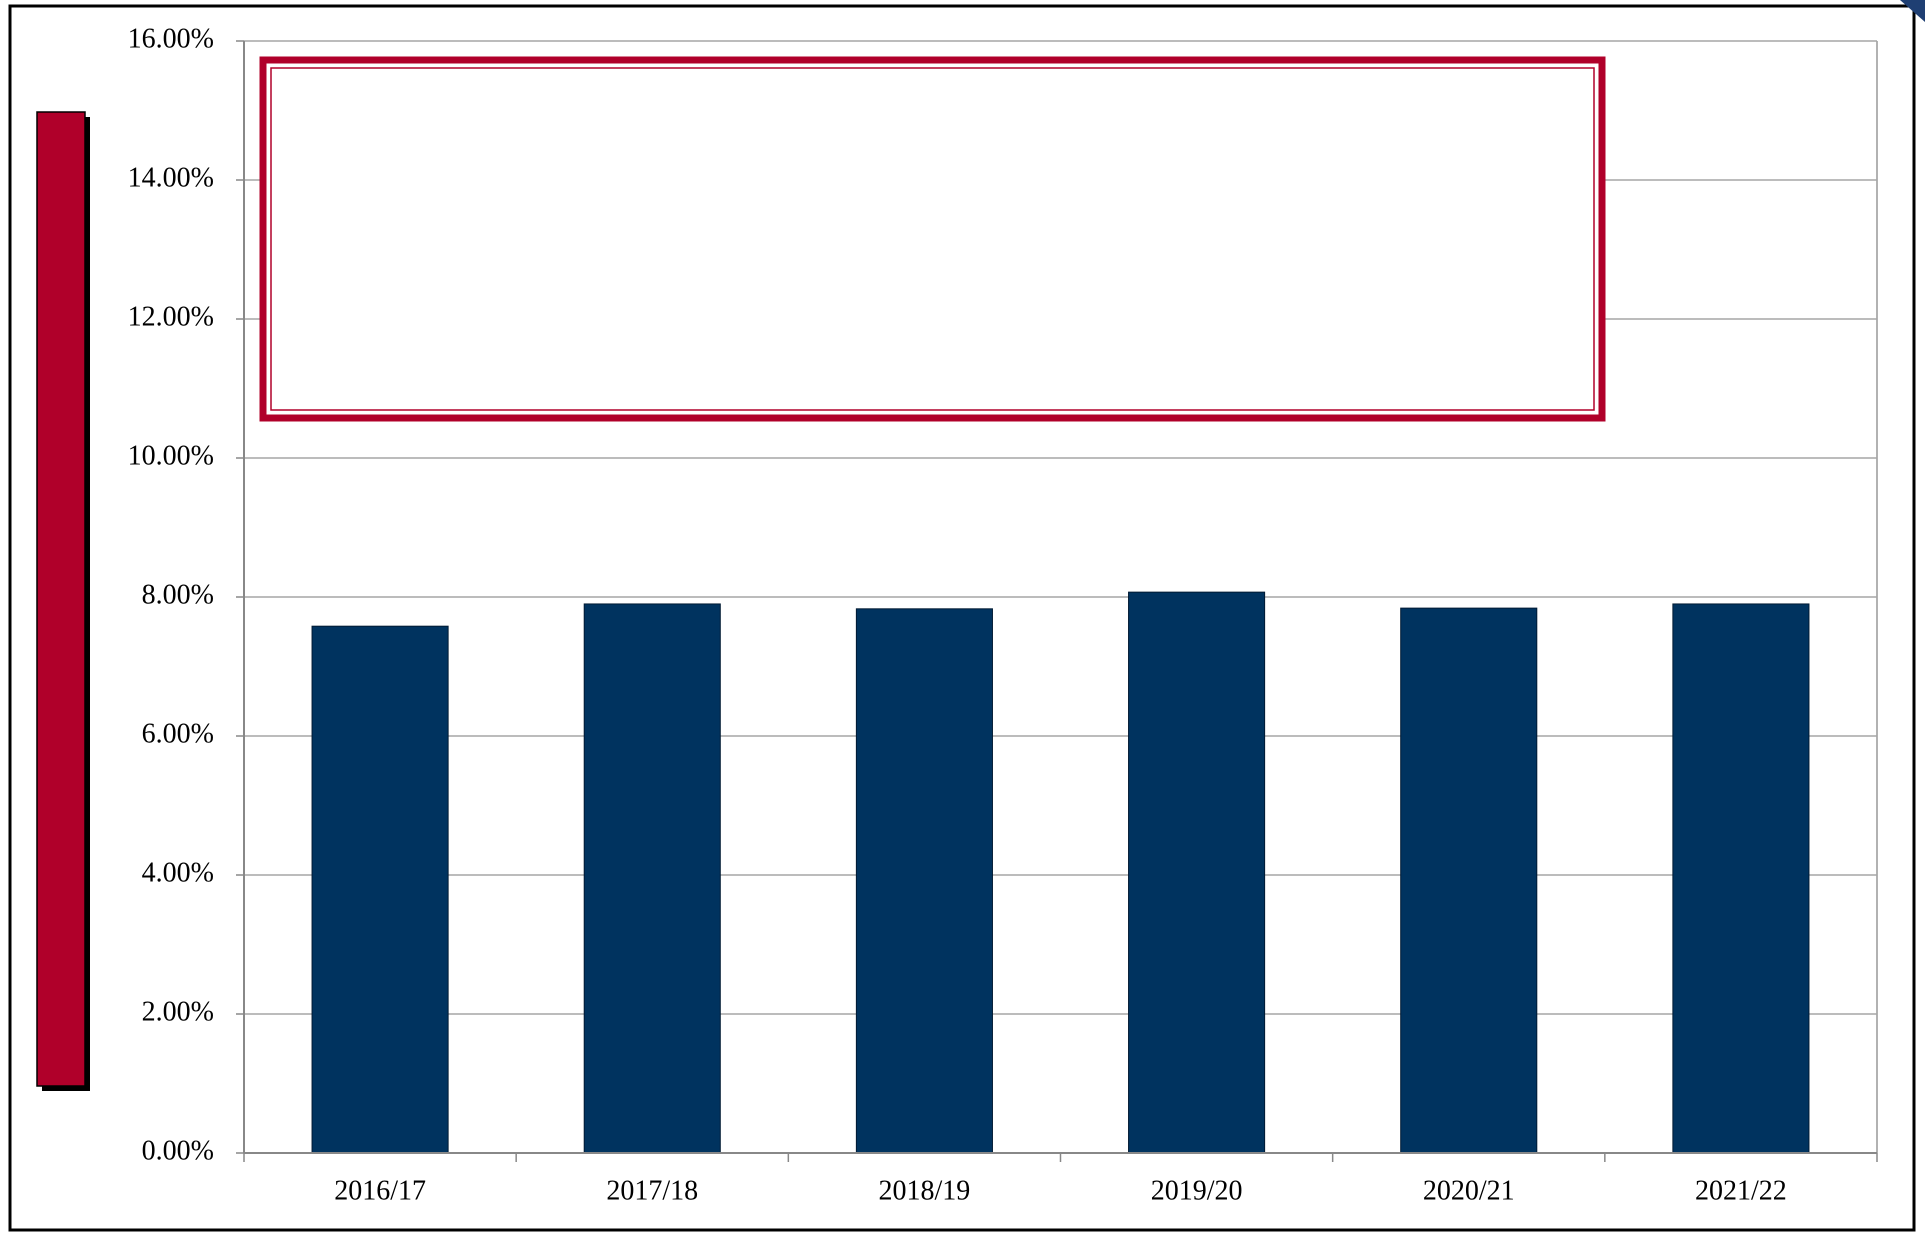  What do you see at coordinates (1197, 1190) in the screenshot?
I see `x-tick-label: 2019/20` at bounding box center [1197, 1190].